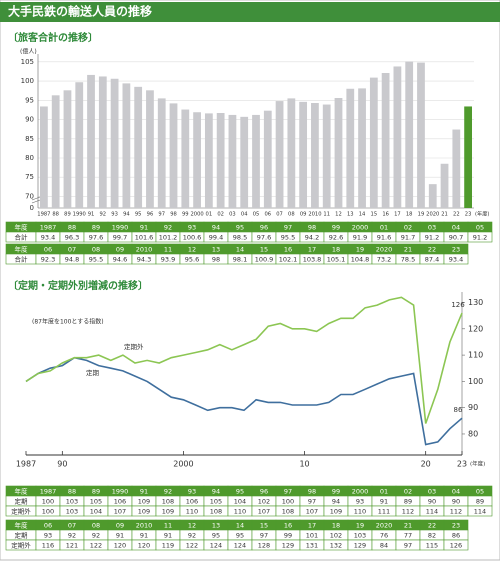 The image size is (500, 566). I want to click on table-value: 97, so click(288, 228).